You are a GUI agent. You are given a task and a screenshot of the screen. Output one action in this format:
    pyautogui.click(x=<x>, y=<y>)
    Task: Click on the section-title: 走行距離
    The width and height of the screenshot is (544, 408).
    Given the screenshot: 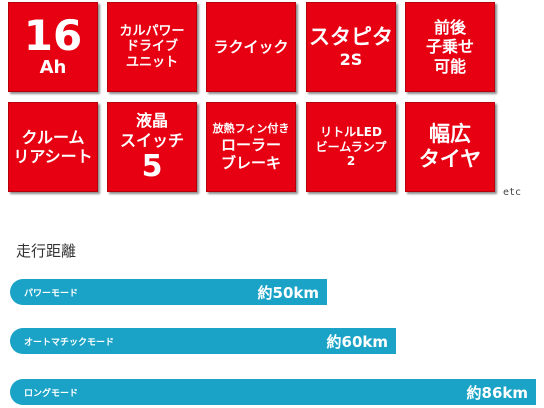 What is the action you would take?
    pyautogui.click(x=46, y=251)
    